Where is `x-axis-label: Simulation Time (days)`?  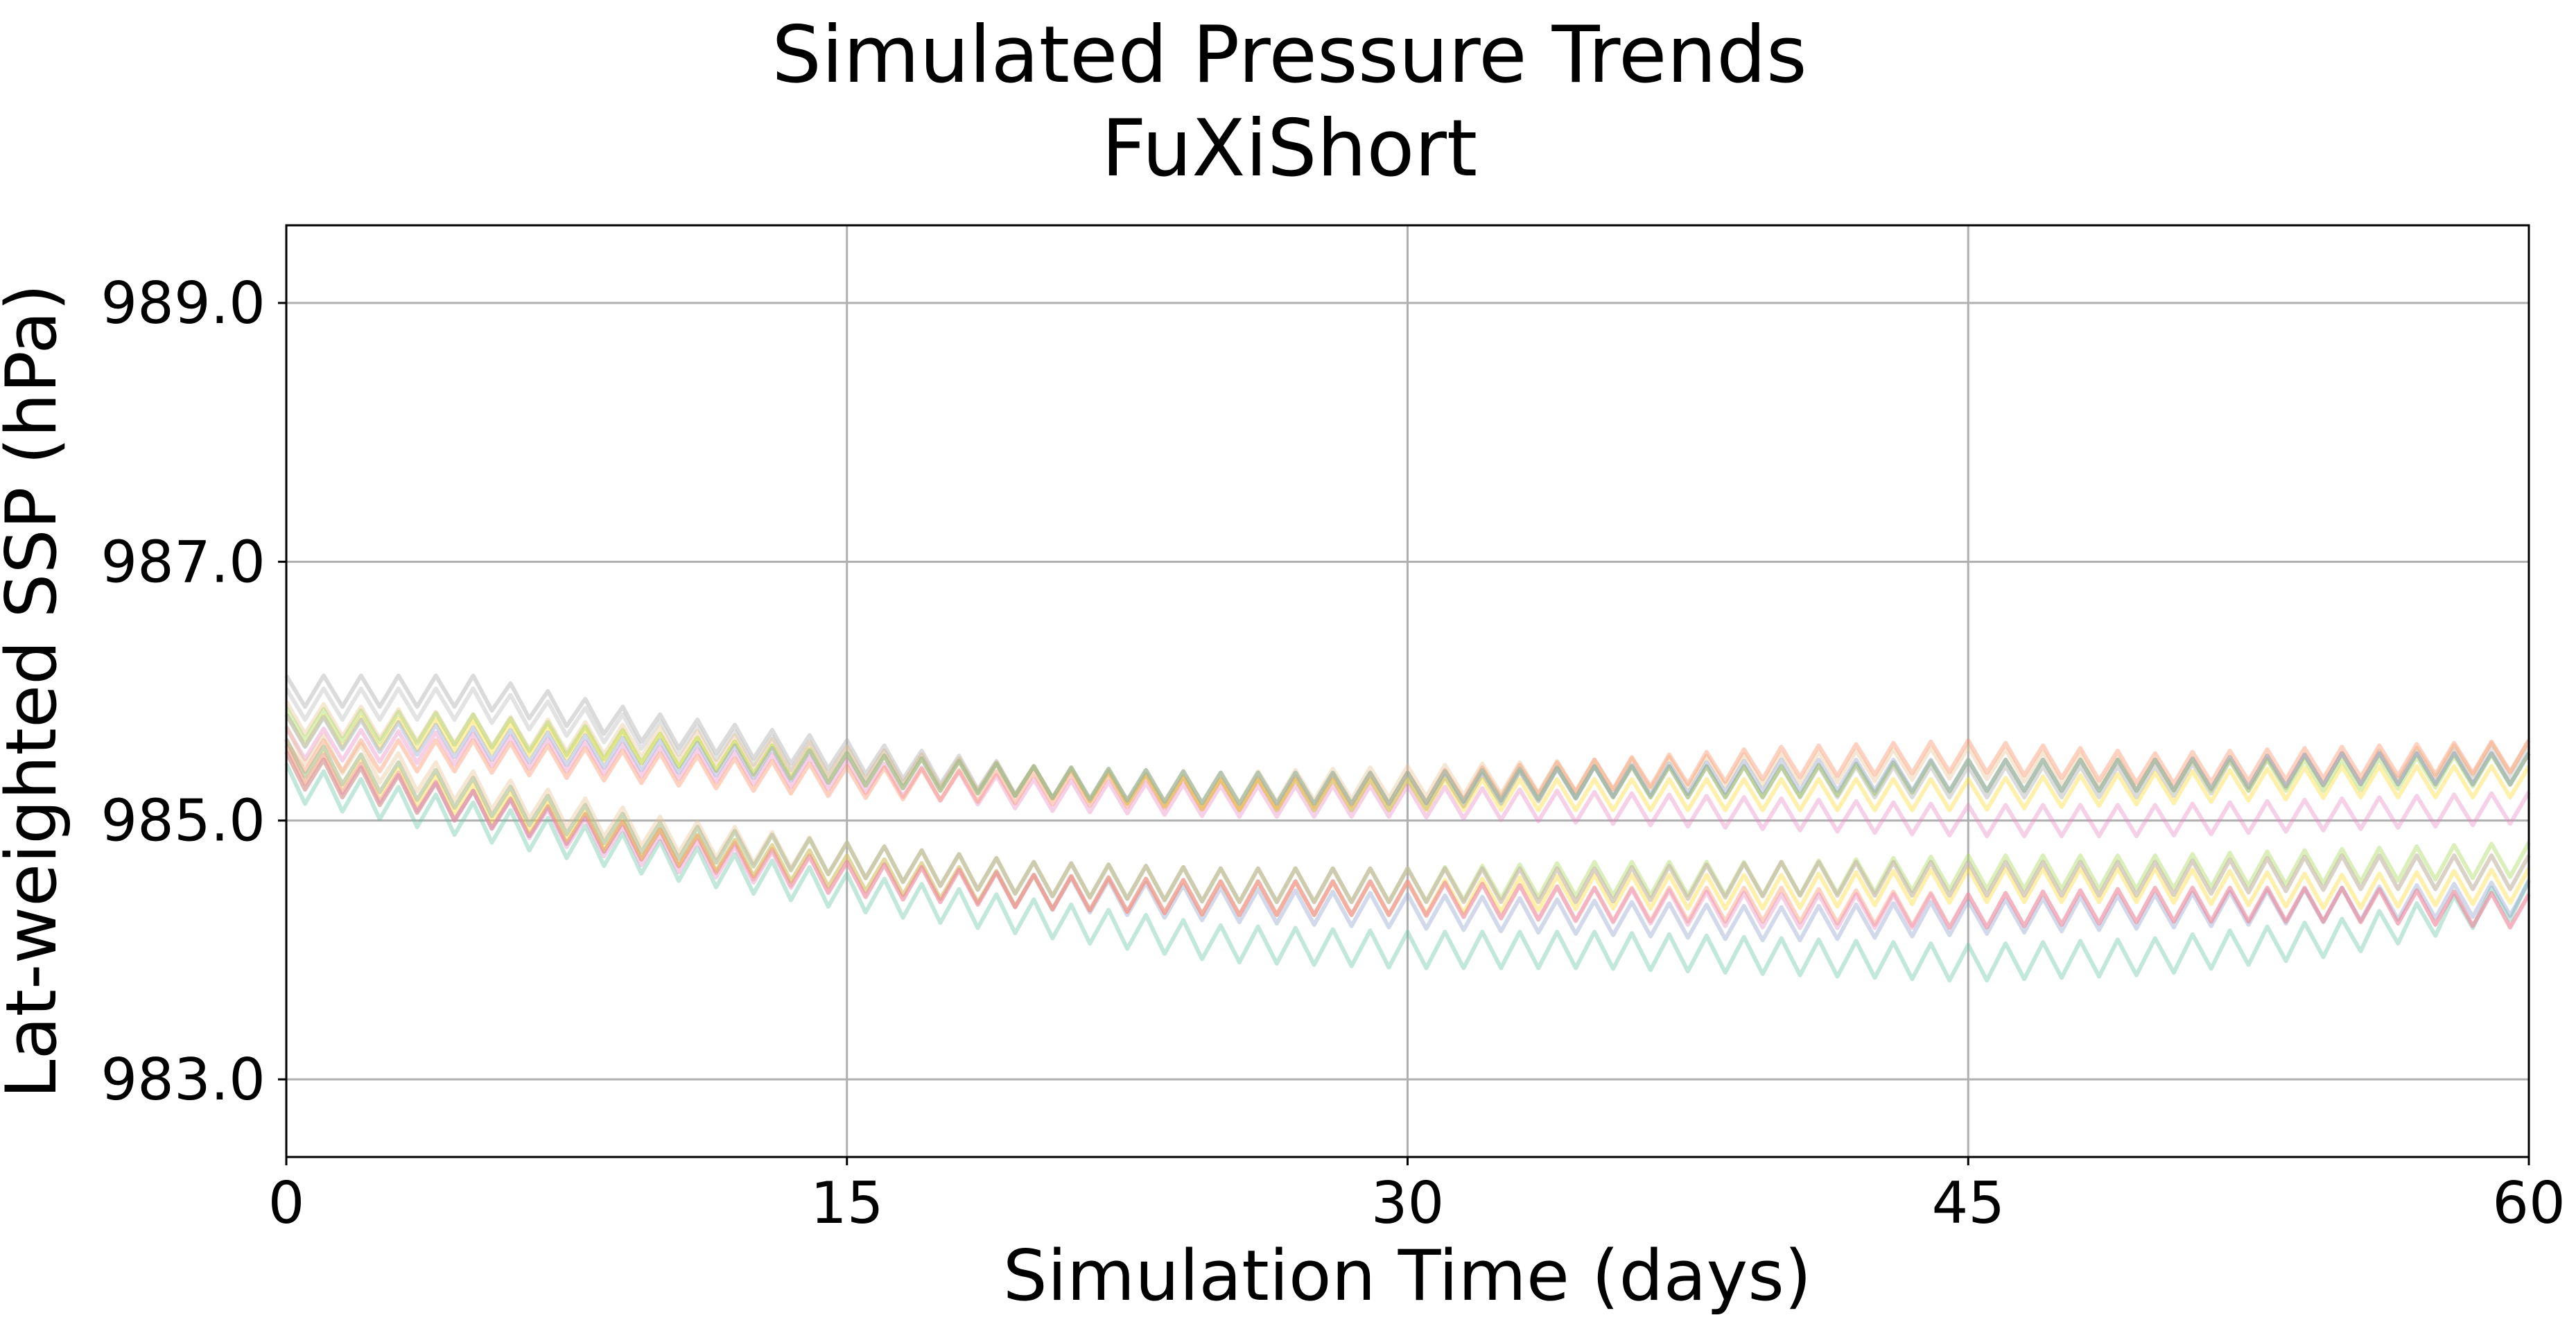 x-axis-label: Simulation Time (days) is located at coordinates (1407, 1275).